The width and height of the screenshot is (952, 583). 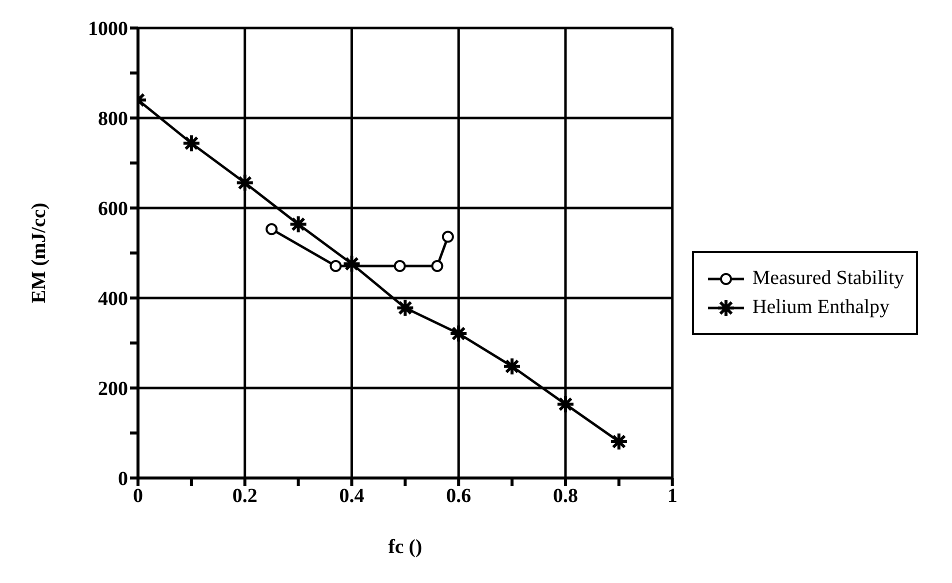 I want to click on y-tick-label: 600, so click(x=113, y=209).